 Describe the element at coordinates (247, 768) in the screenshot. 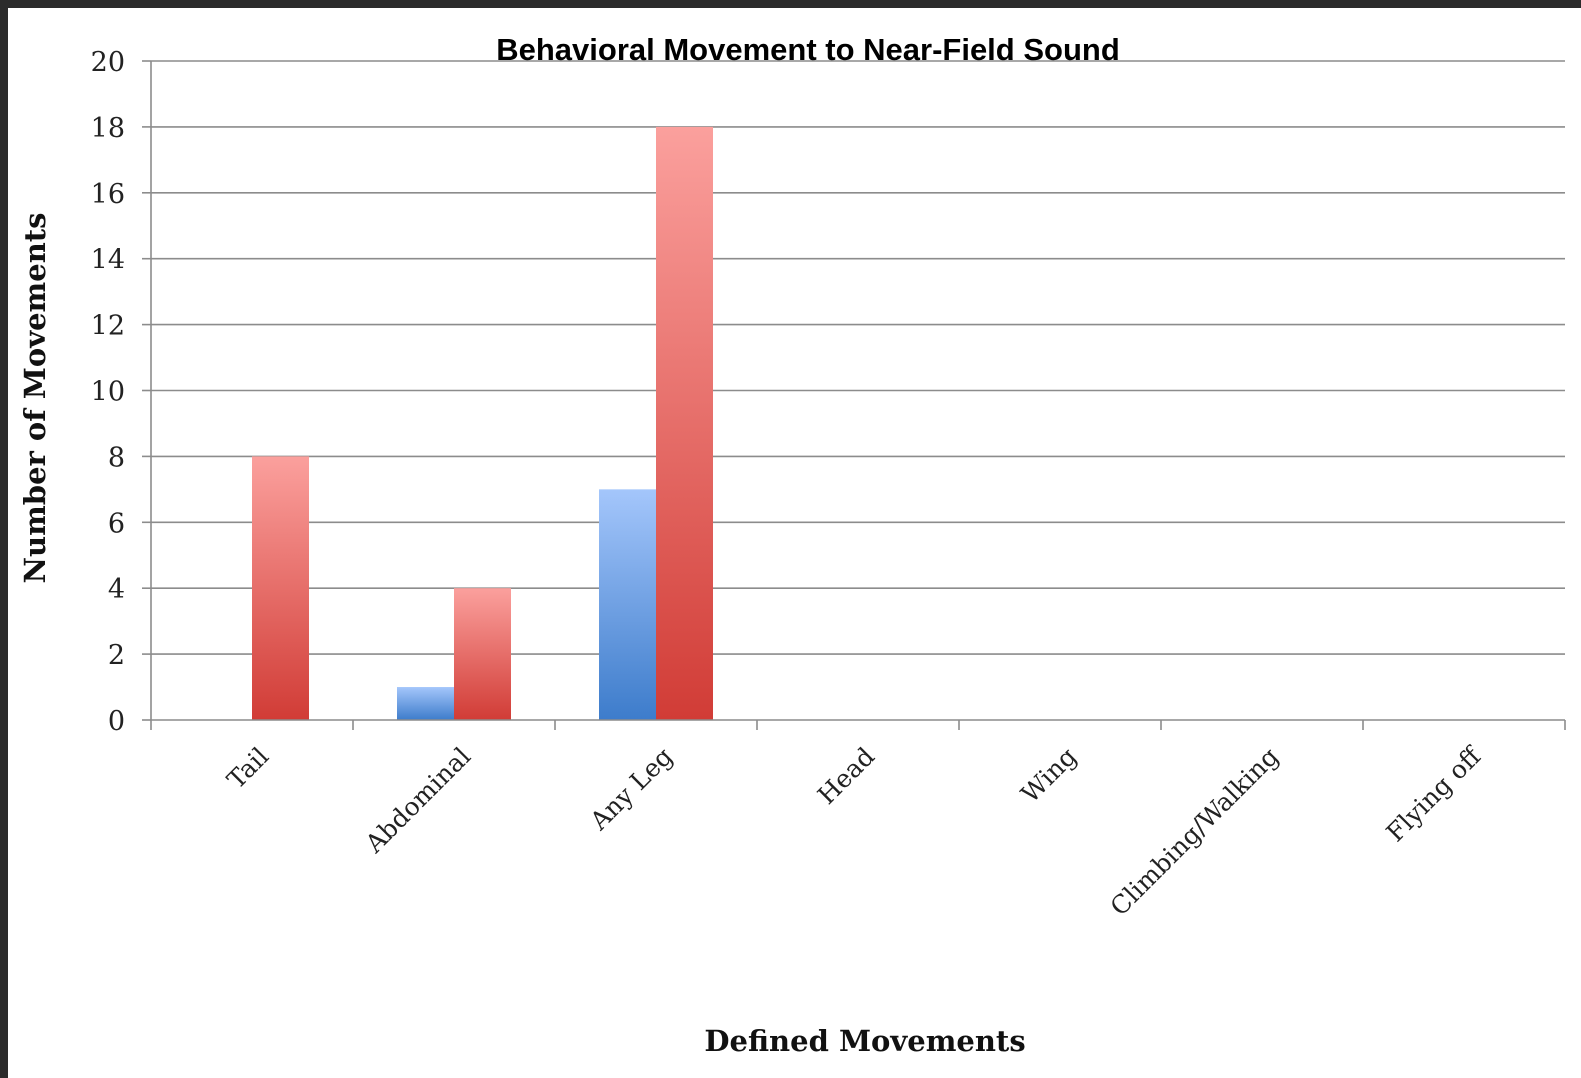

I see `x-tick-label-tail: Tail` at that location.